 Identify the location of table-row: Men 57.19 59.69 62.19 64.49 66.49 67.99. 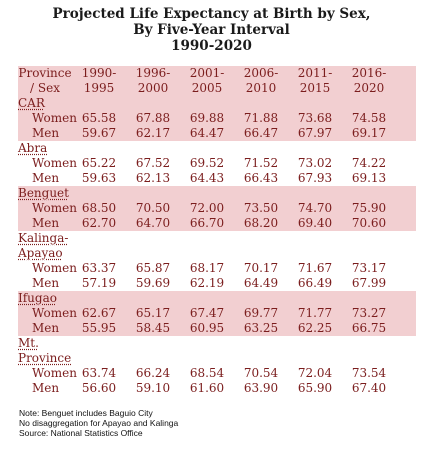
(217, 283).